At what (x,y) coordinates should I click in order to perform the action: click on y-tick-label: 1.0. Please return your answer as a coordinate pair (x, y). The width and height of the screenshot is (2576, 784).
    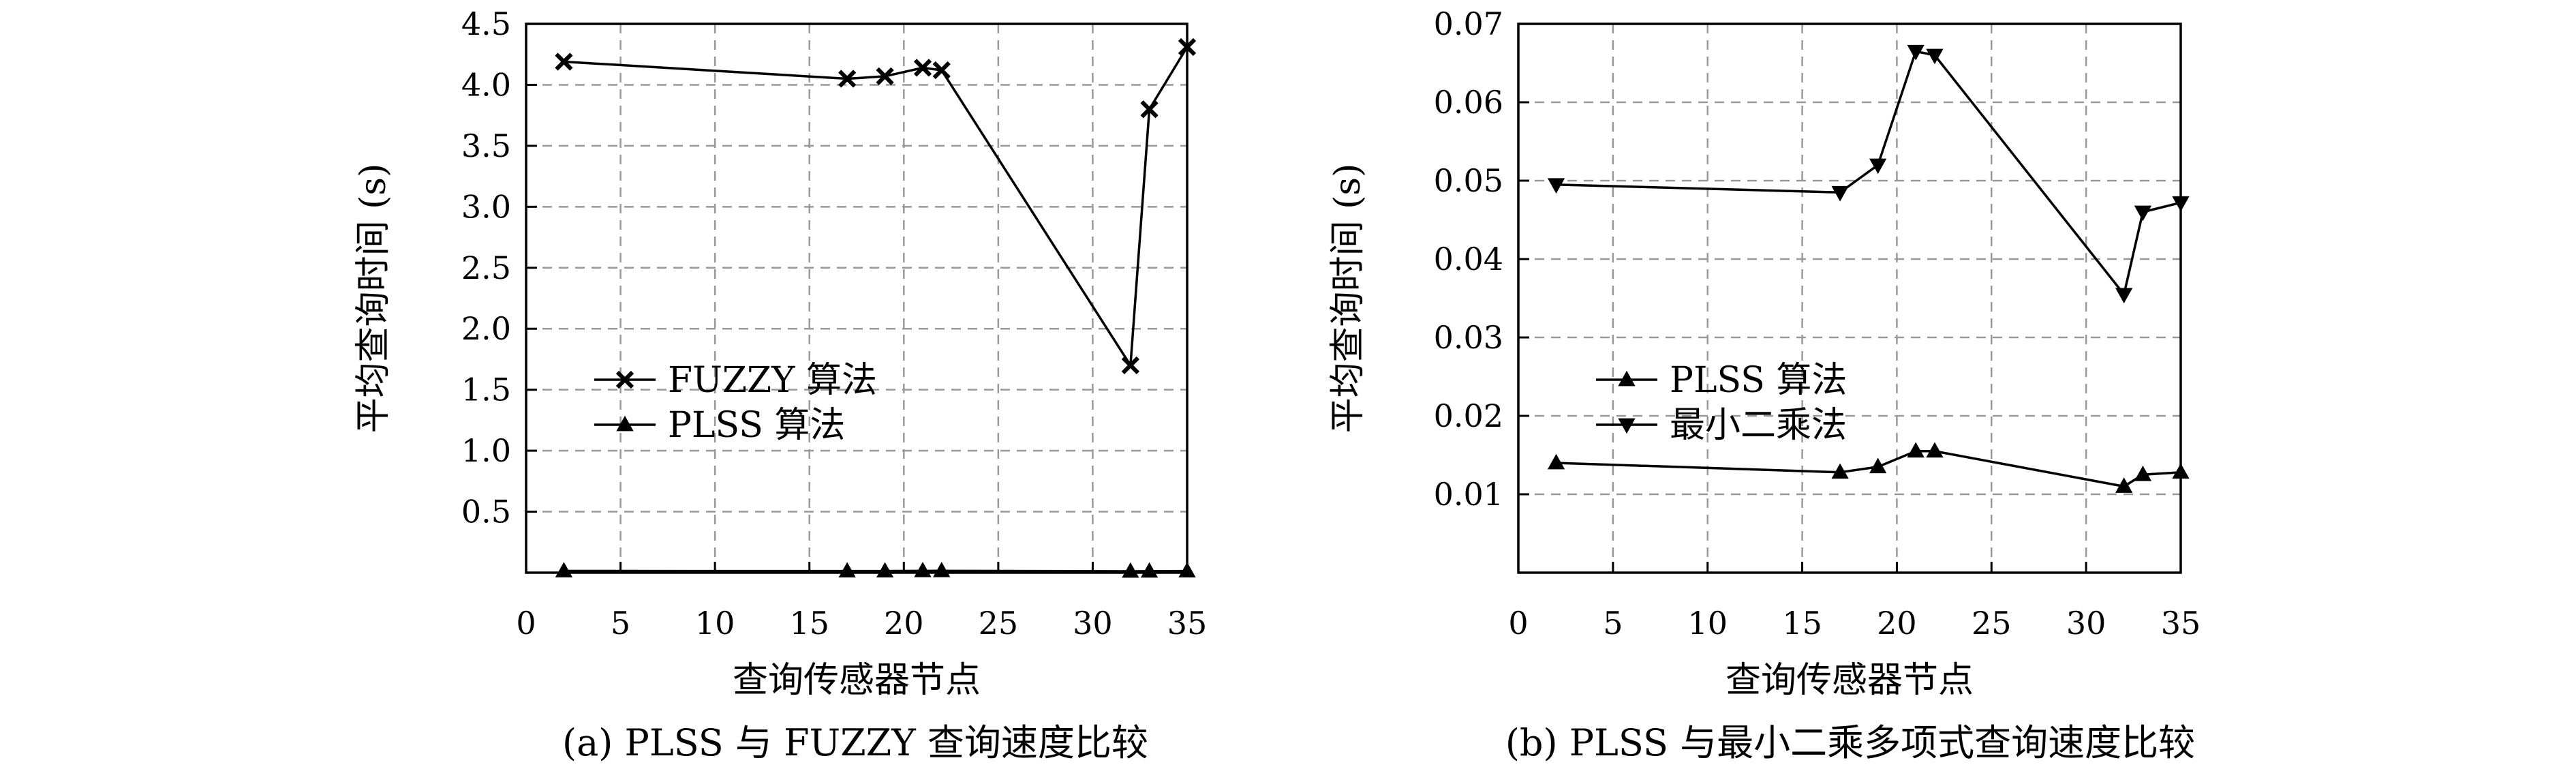
    Looking at the image, I should click on (486, 450).